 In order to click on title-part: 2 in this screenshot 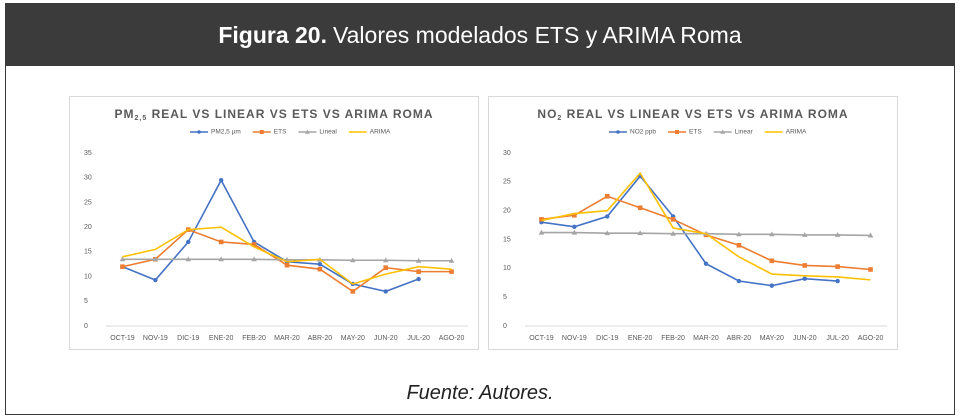, I will do `click(559, 118)`.